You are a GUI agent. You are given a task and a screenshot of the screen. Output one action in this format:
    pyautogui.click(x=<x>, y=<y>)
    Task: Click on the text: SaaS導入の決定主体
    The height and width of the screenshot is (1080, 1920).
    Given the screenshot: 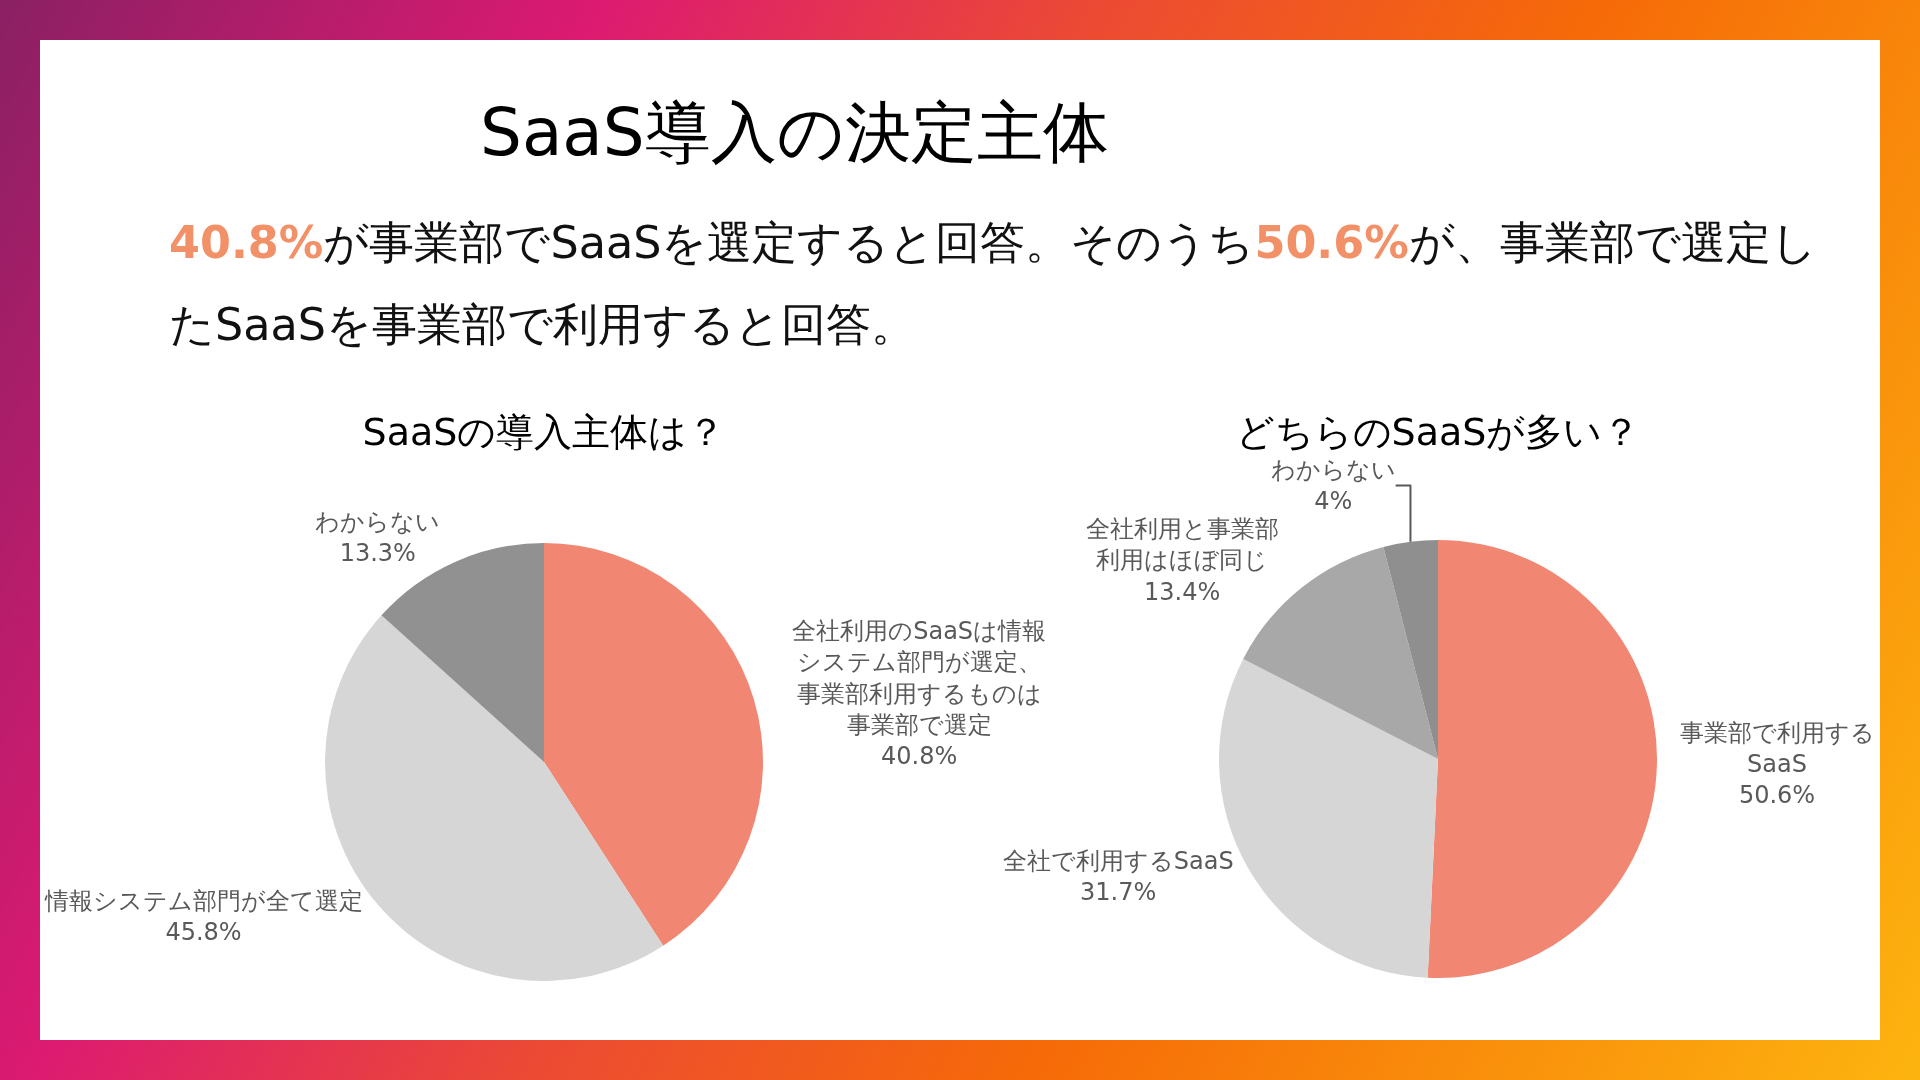 What is the action you would take?
    pyautogui.click(x=794, y=133)
    